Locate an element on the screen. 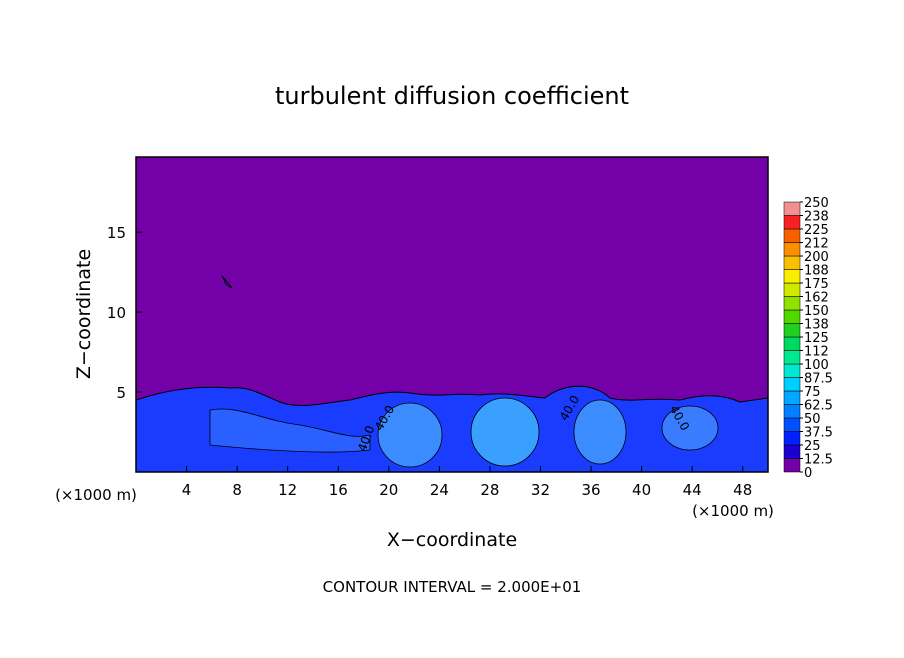 This screenshot has height=658, width=904. x-unit-right: (×1000 m) is located at coordinates (733, 511).